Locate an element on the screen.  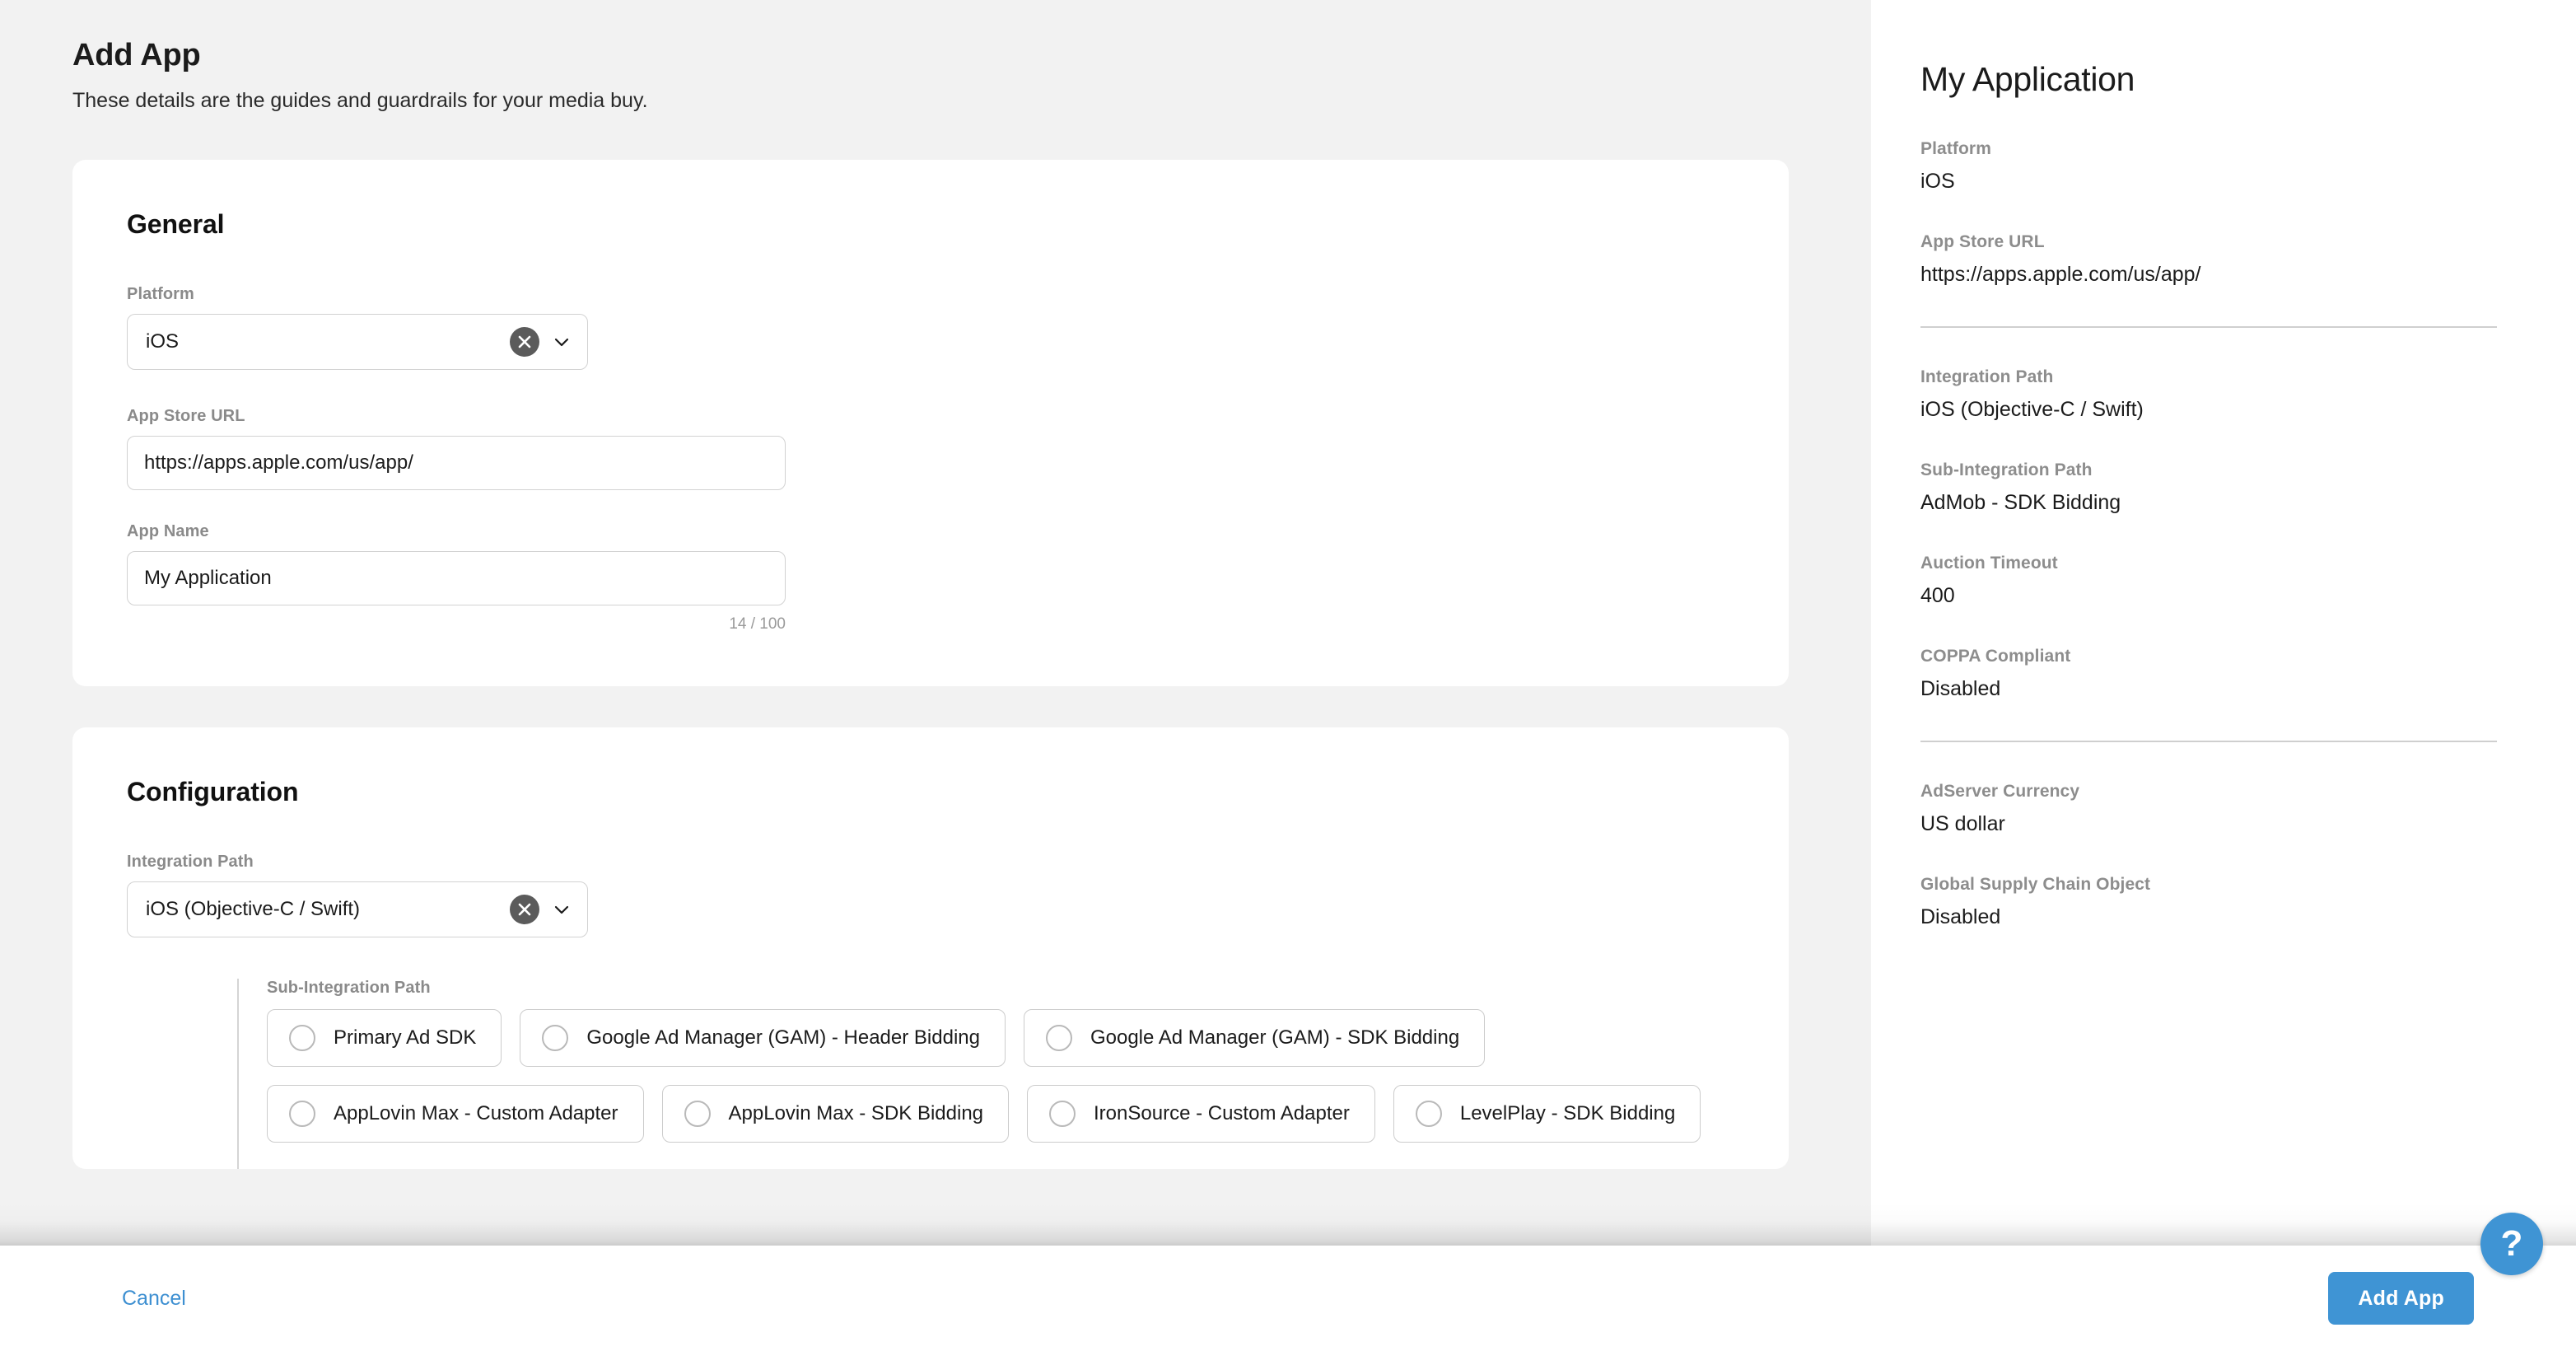
summary-label: Integration Path is located at coordinates (1987, 376).